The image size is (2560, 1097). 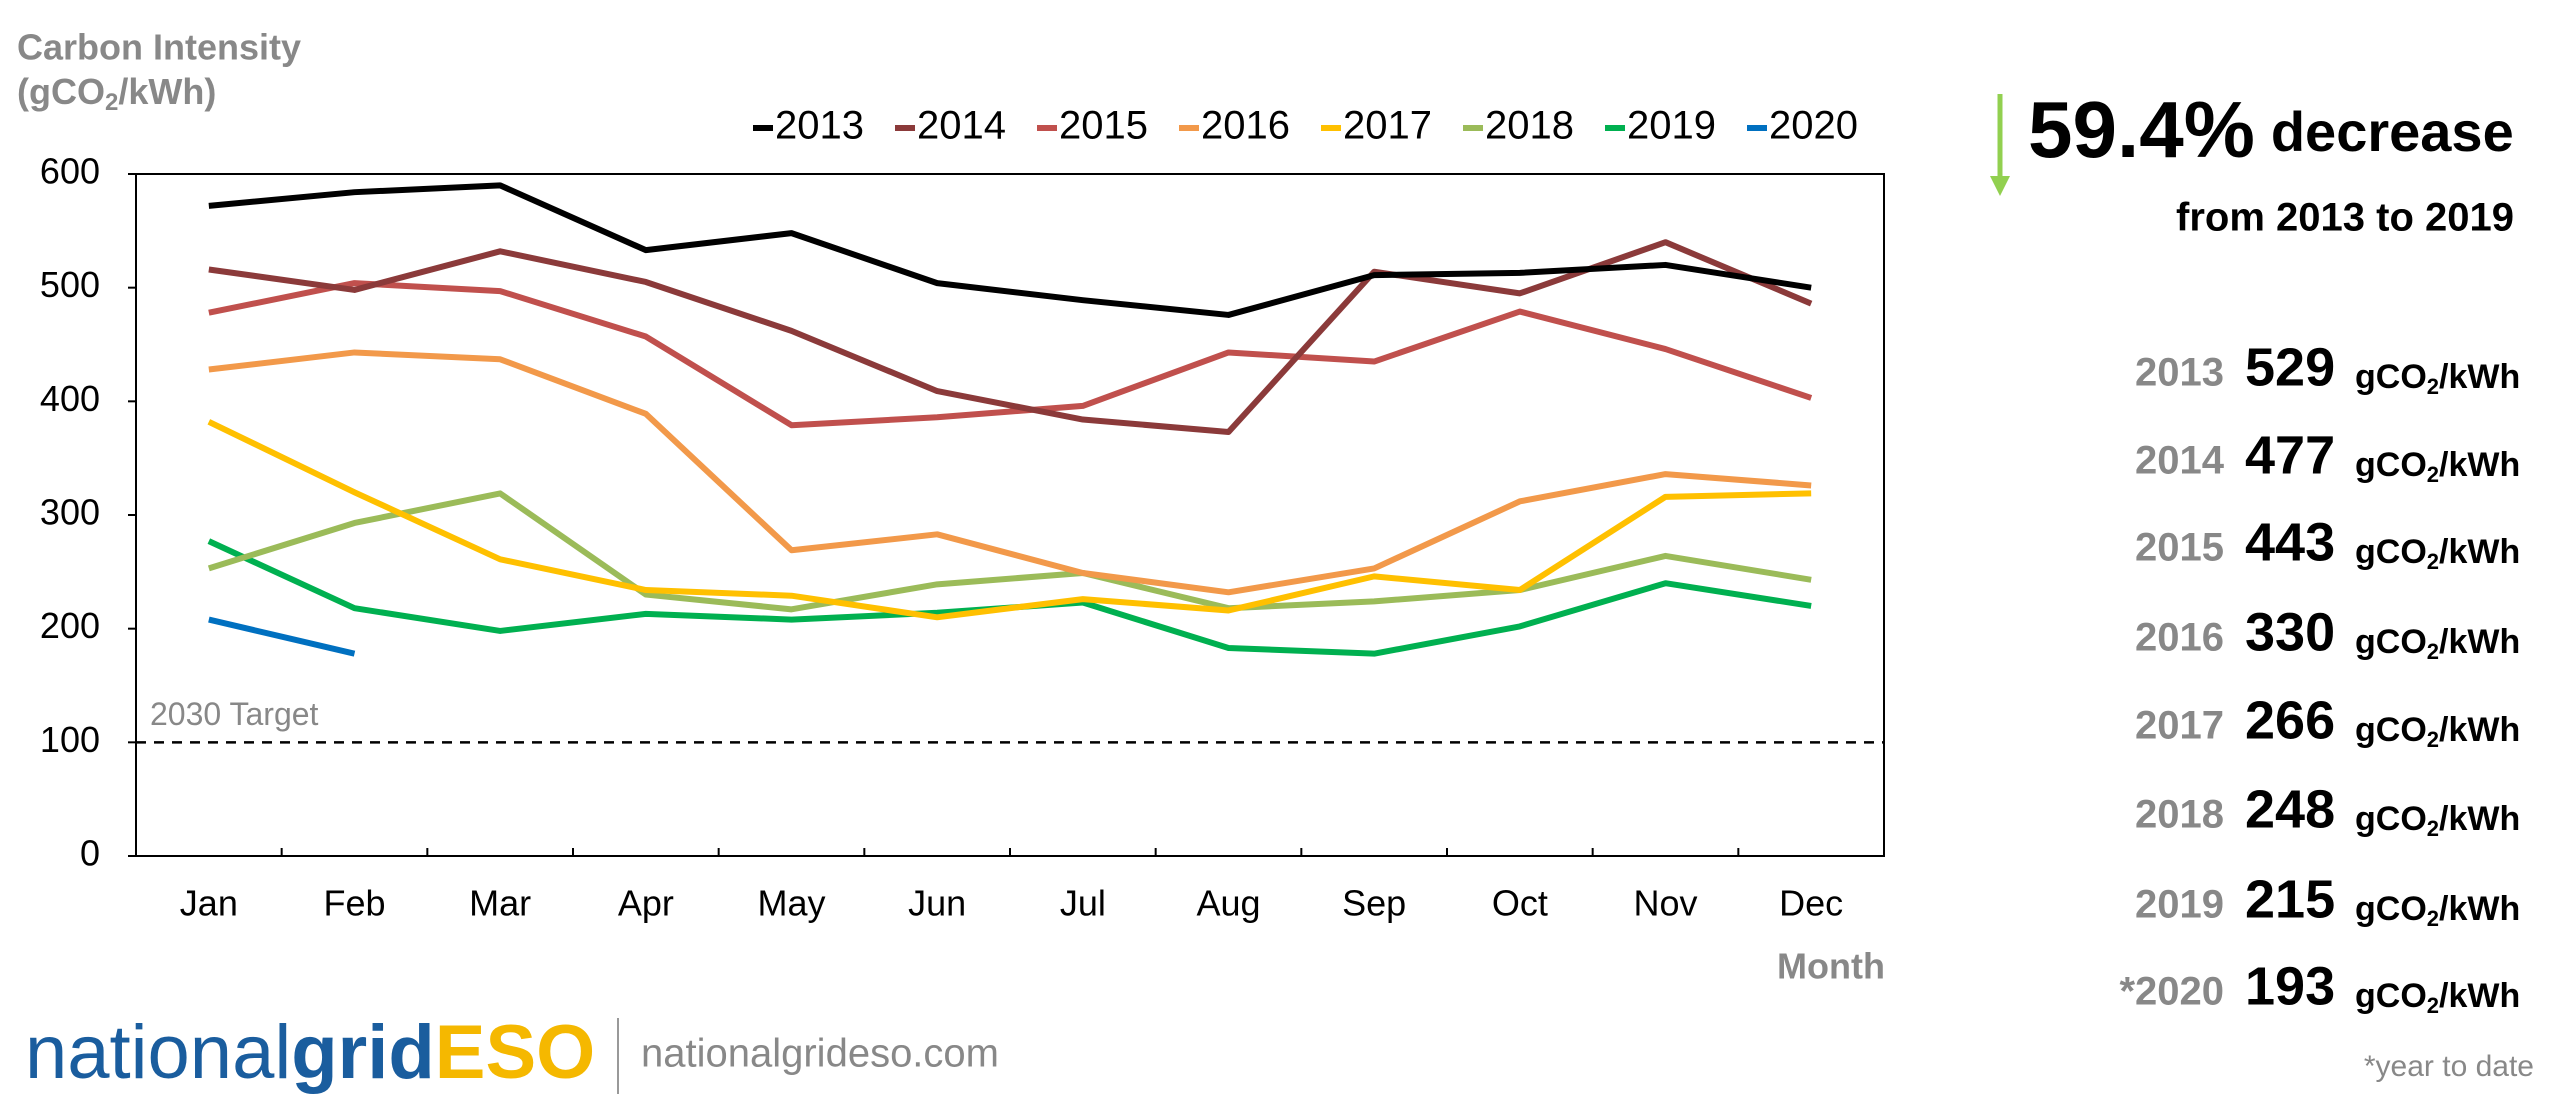 I want to click on y-axis-label: Carbon Intensity, so click(x=159, y=47).